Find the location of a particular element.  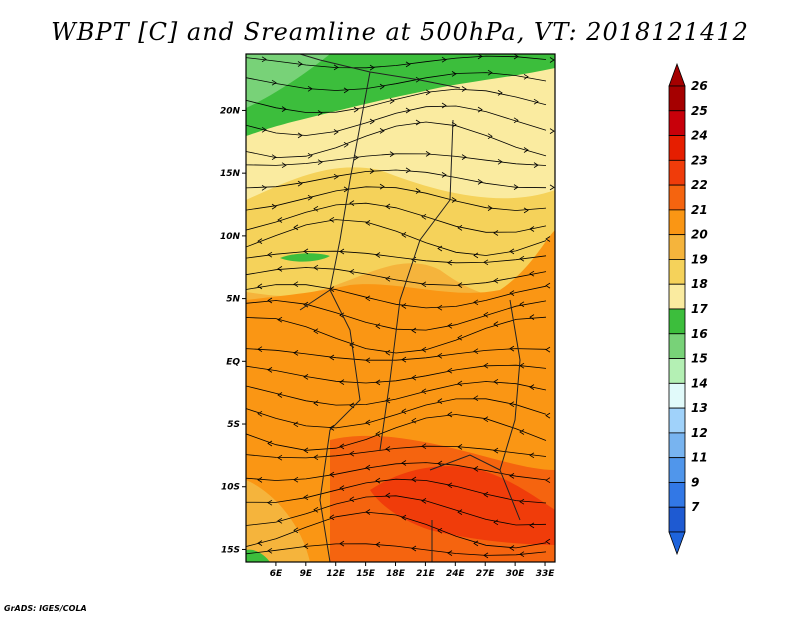

colorbar-top-arrow is located at coordinates (677, 74).